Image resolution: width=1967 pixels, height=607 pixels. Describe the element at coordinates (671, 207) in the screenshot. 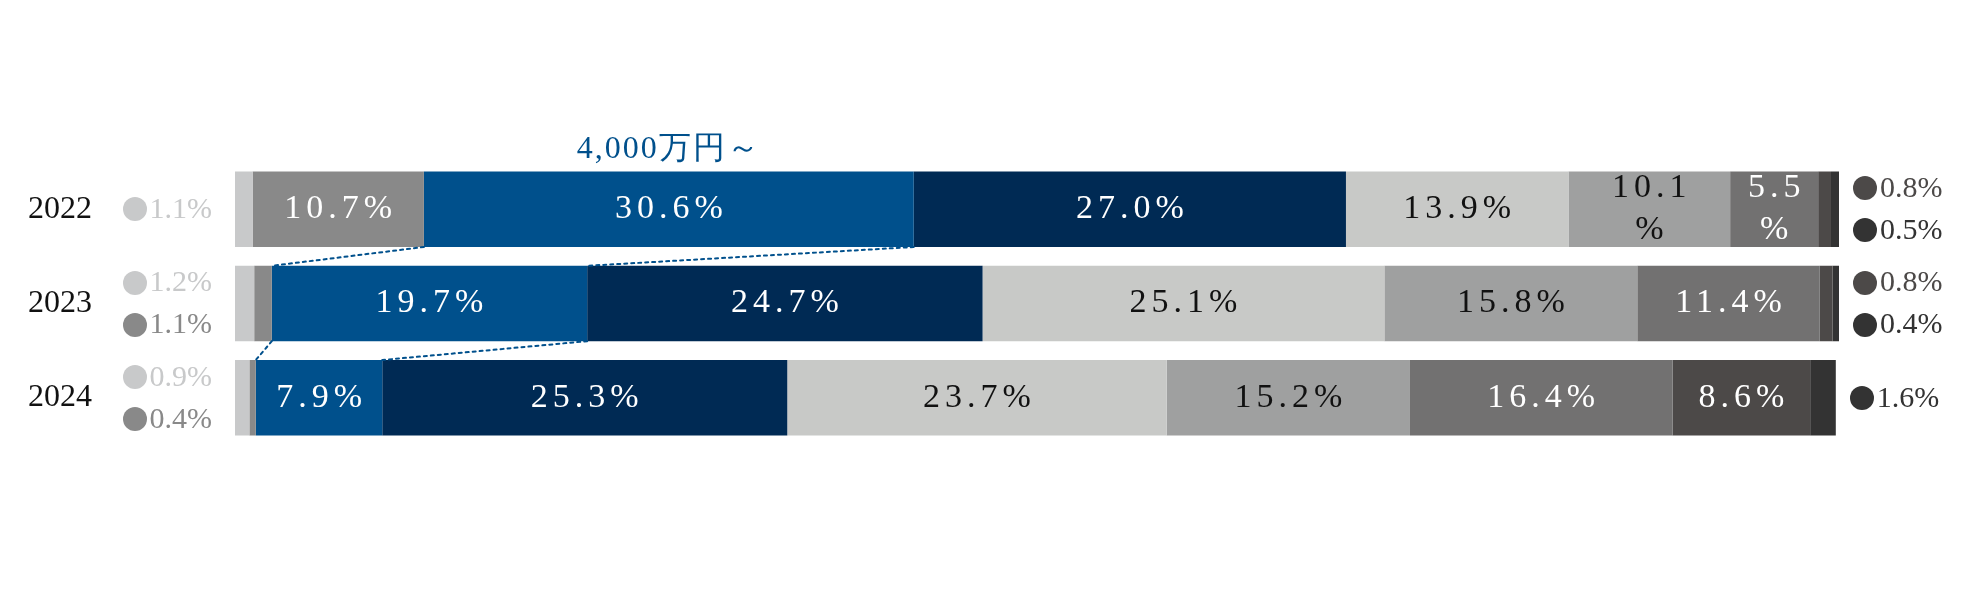

I see `data-label: 30.6%` at that location.